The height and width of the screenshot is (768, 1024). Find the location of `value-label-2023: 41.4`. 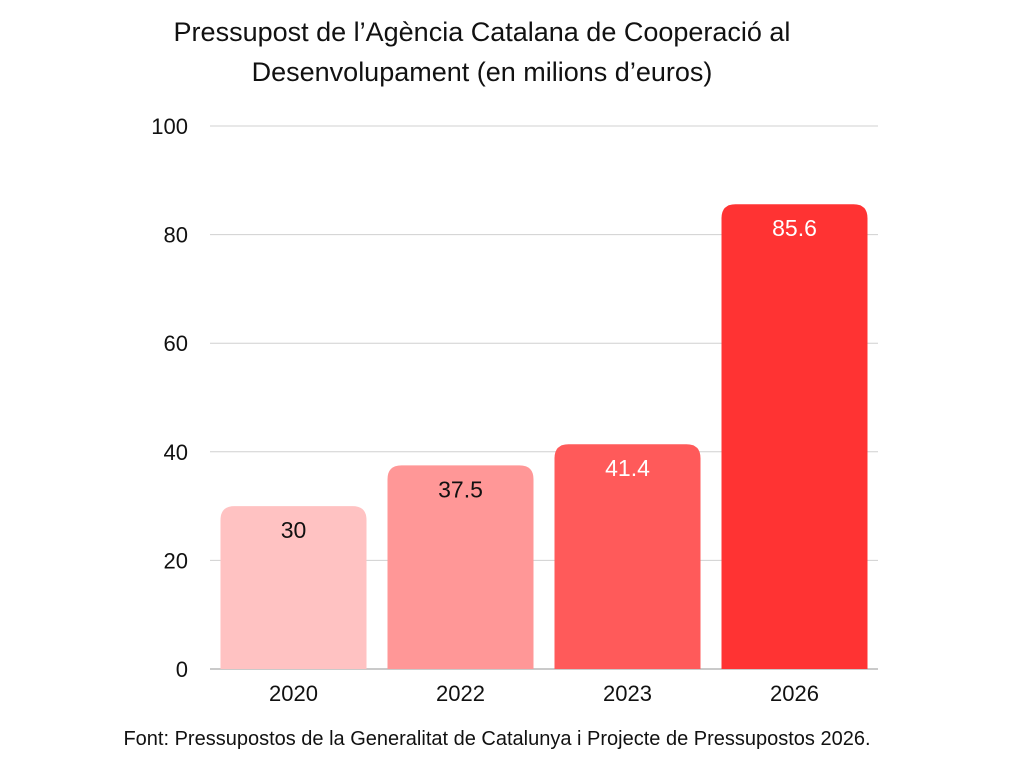

value-label-2023: 41.4 is located at coordinates (627, 468).